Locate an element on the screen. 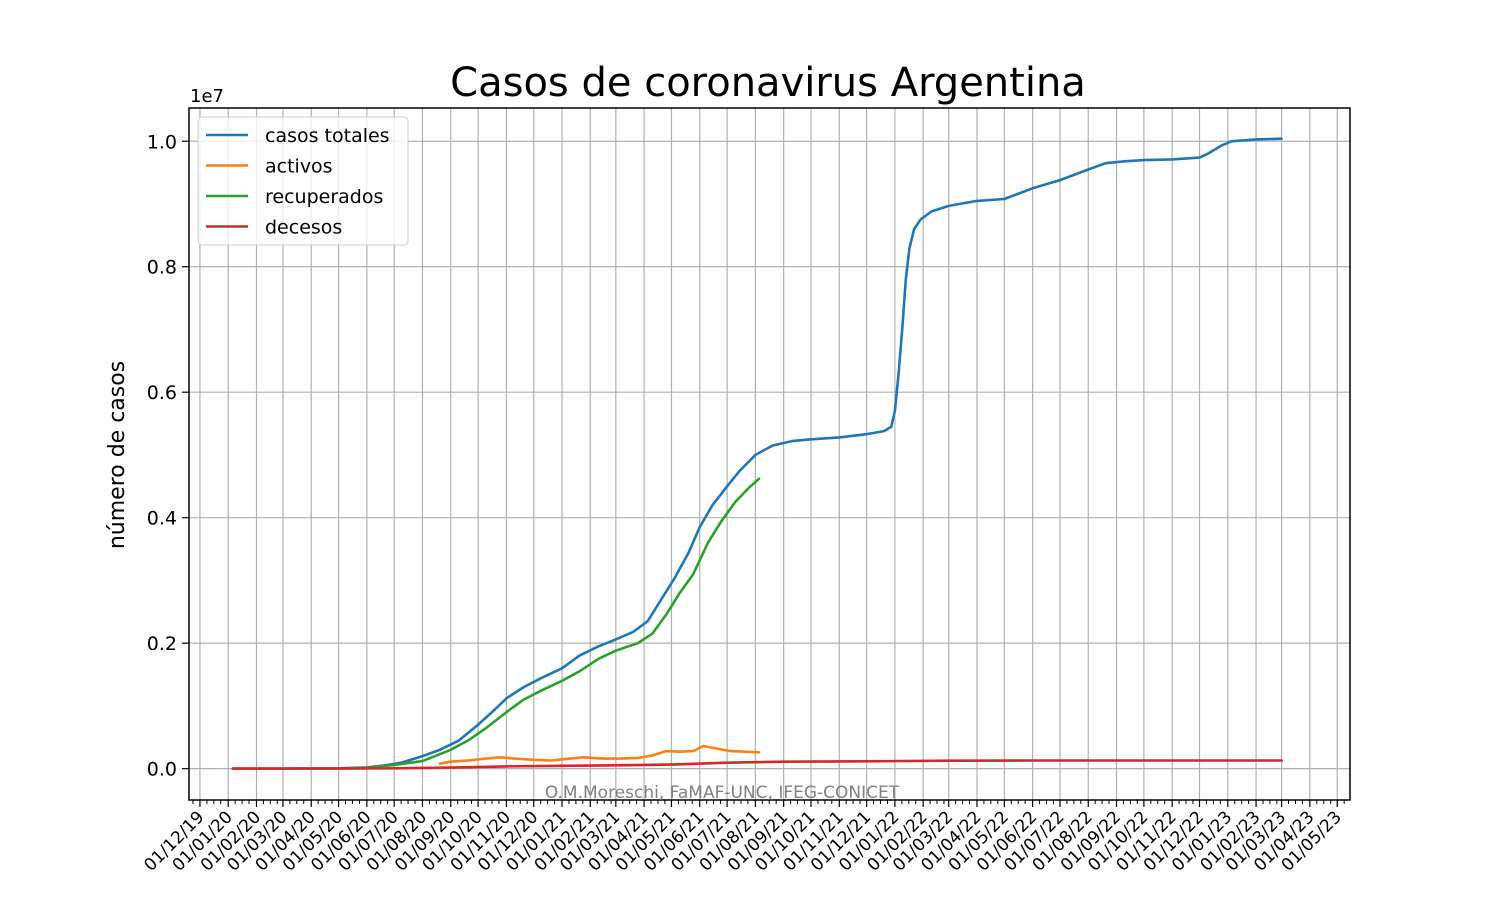 This screenshot has width=1500, height=900. y-tick-label: 0.6 is located at coordinates (162, 393).